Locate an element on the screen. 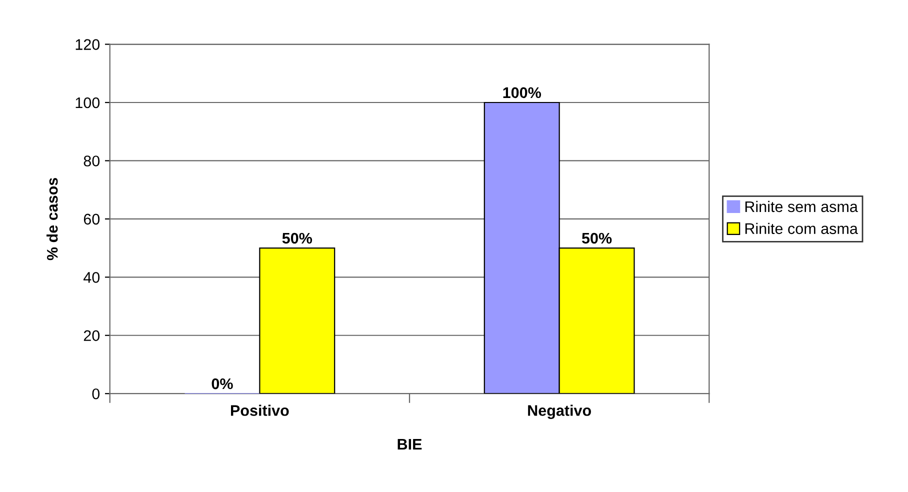 This screenshot has height=492, width=908. y-tick-label: 60 is located at coordinates (92, 219).